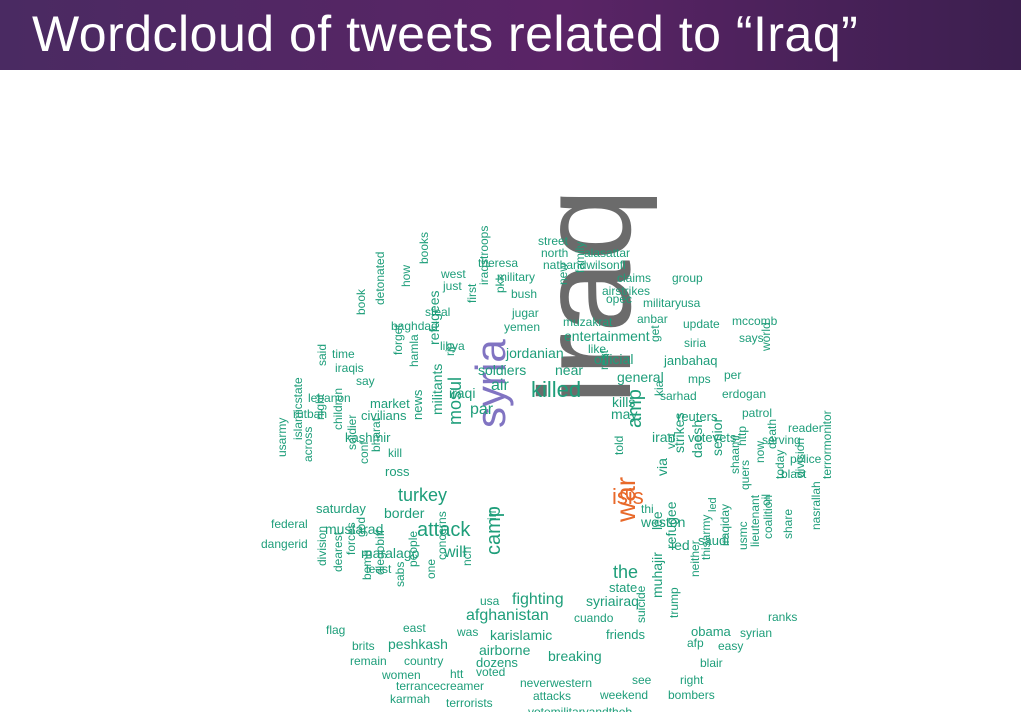  I want to click on cloud-word: how, so click(406, 275).